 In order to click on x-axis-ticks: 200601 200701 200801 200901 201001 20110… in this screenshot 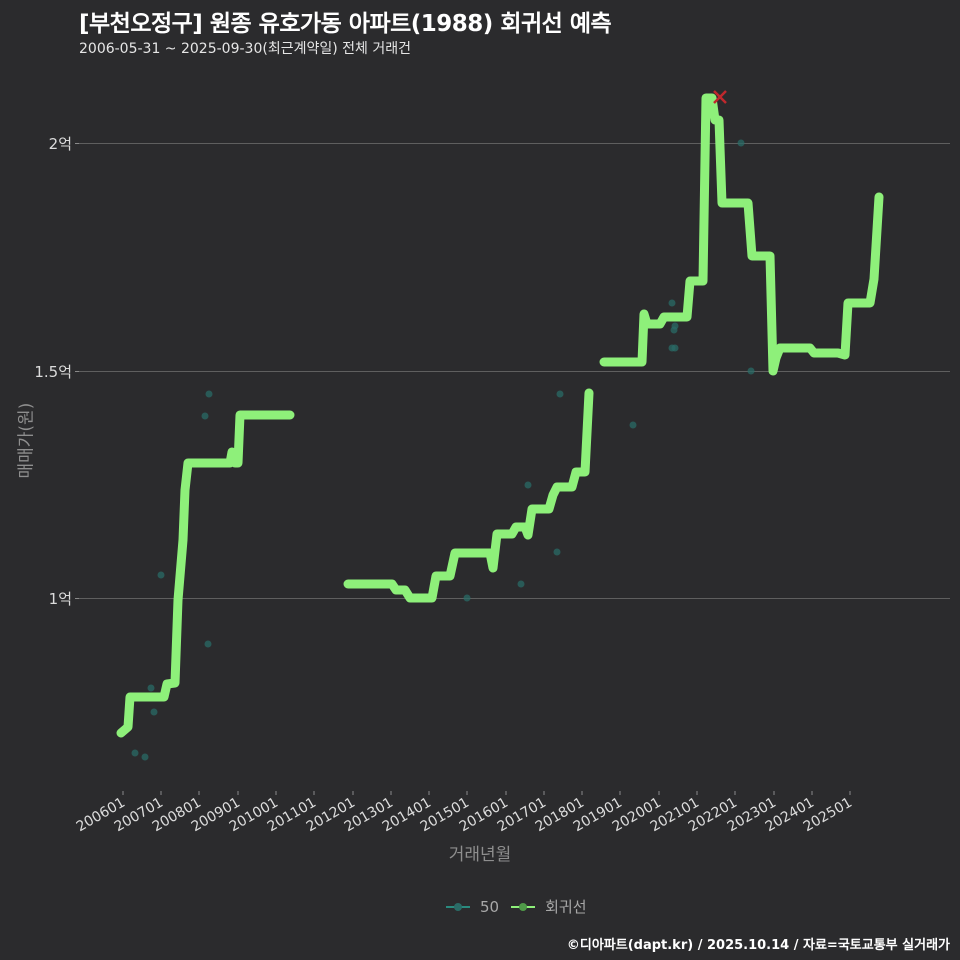, I will do `click(464, 813)`.